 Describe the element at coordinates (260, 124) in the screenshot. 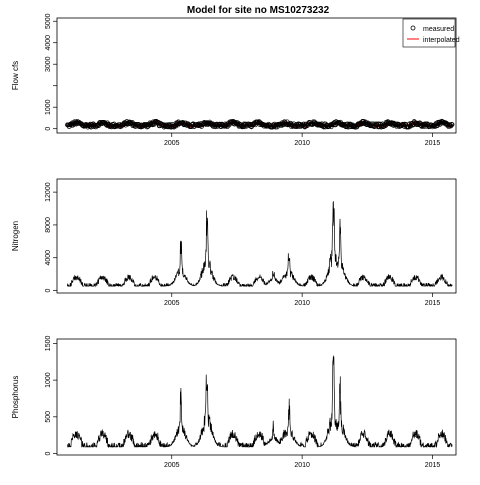

I see `series-measured` at that location.